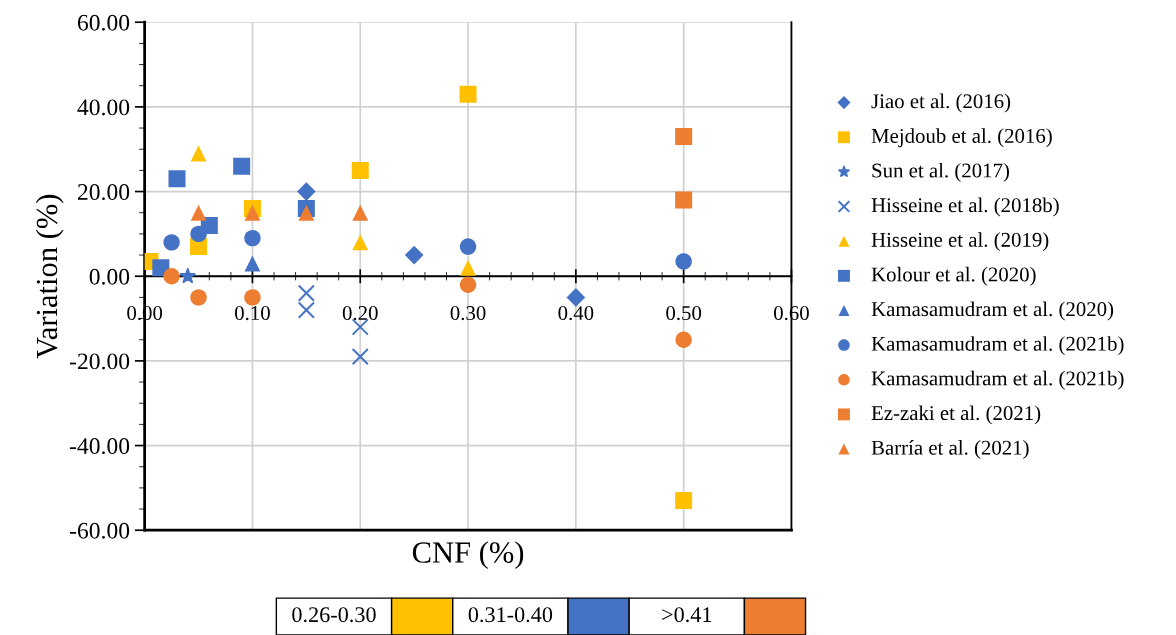  I want to click on legend-label: Ez-zaki et al. (2021), so click(956, 415).